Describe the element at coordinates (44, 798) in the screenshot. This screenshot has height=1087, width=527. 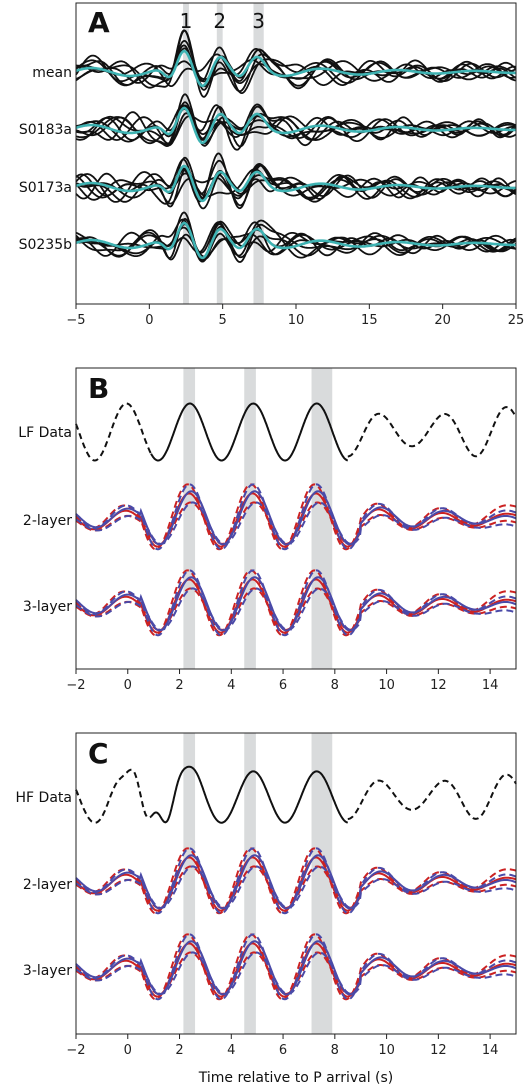
I see `panel-c-row-label: HF Data` at that location.